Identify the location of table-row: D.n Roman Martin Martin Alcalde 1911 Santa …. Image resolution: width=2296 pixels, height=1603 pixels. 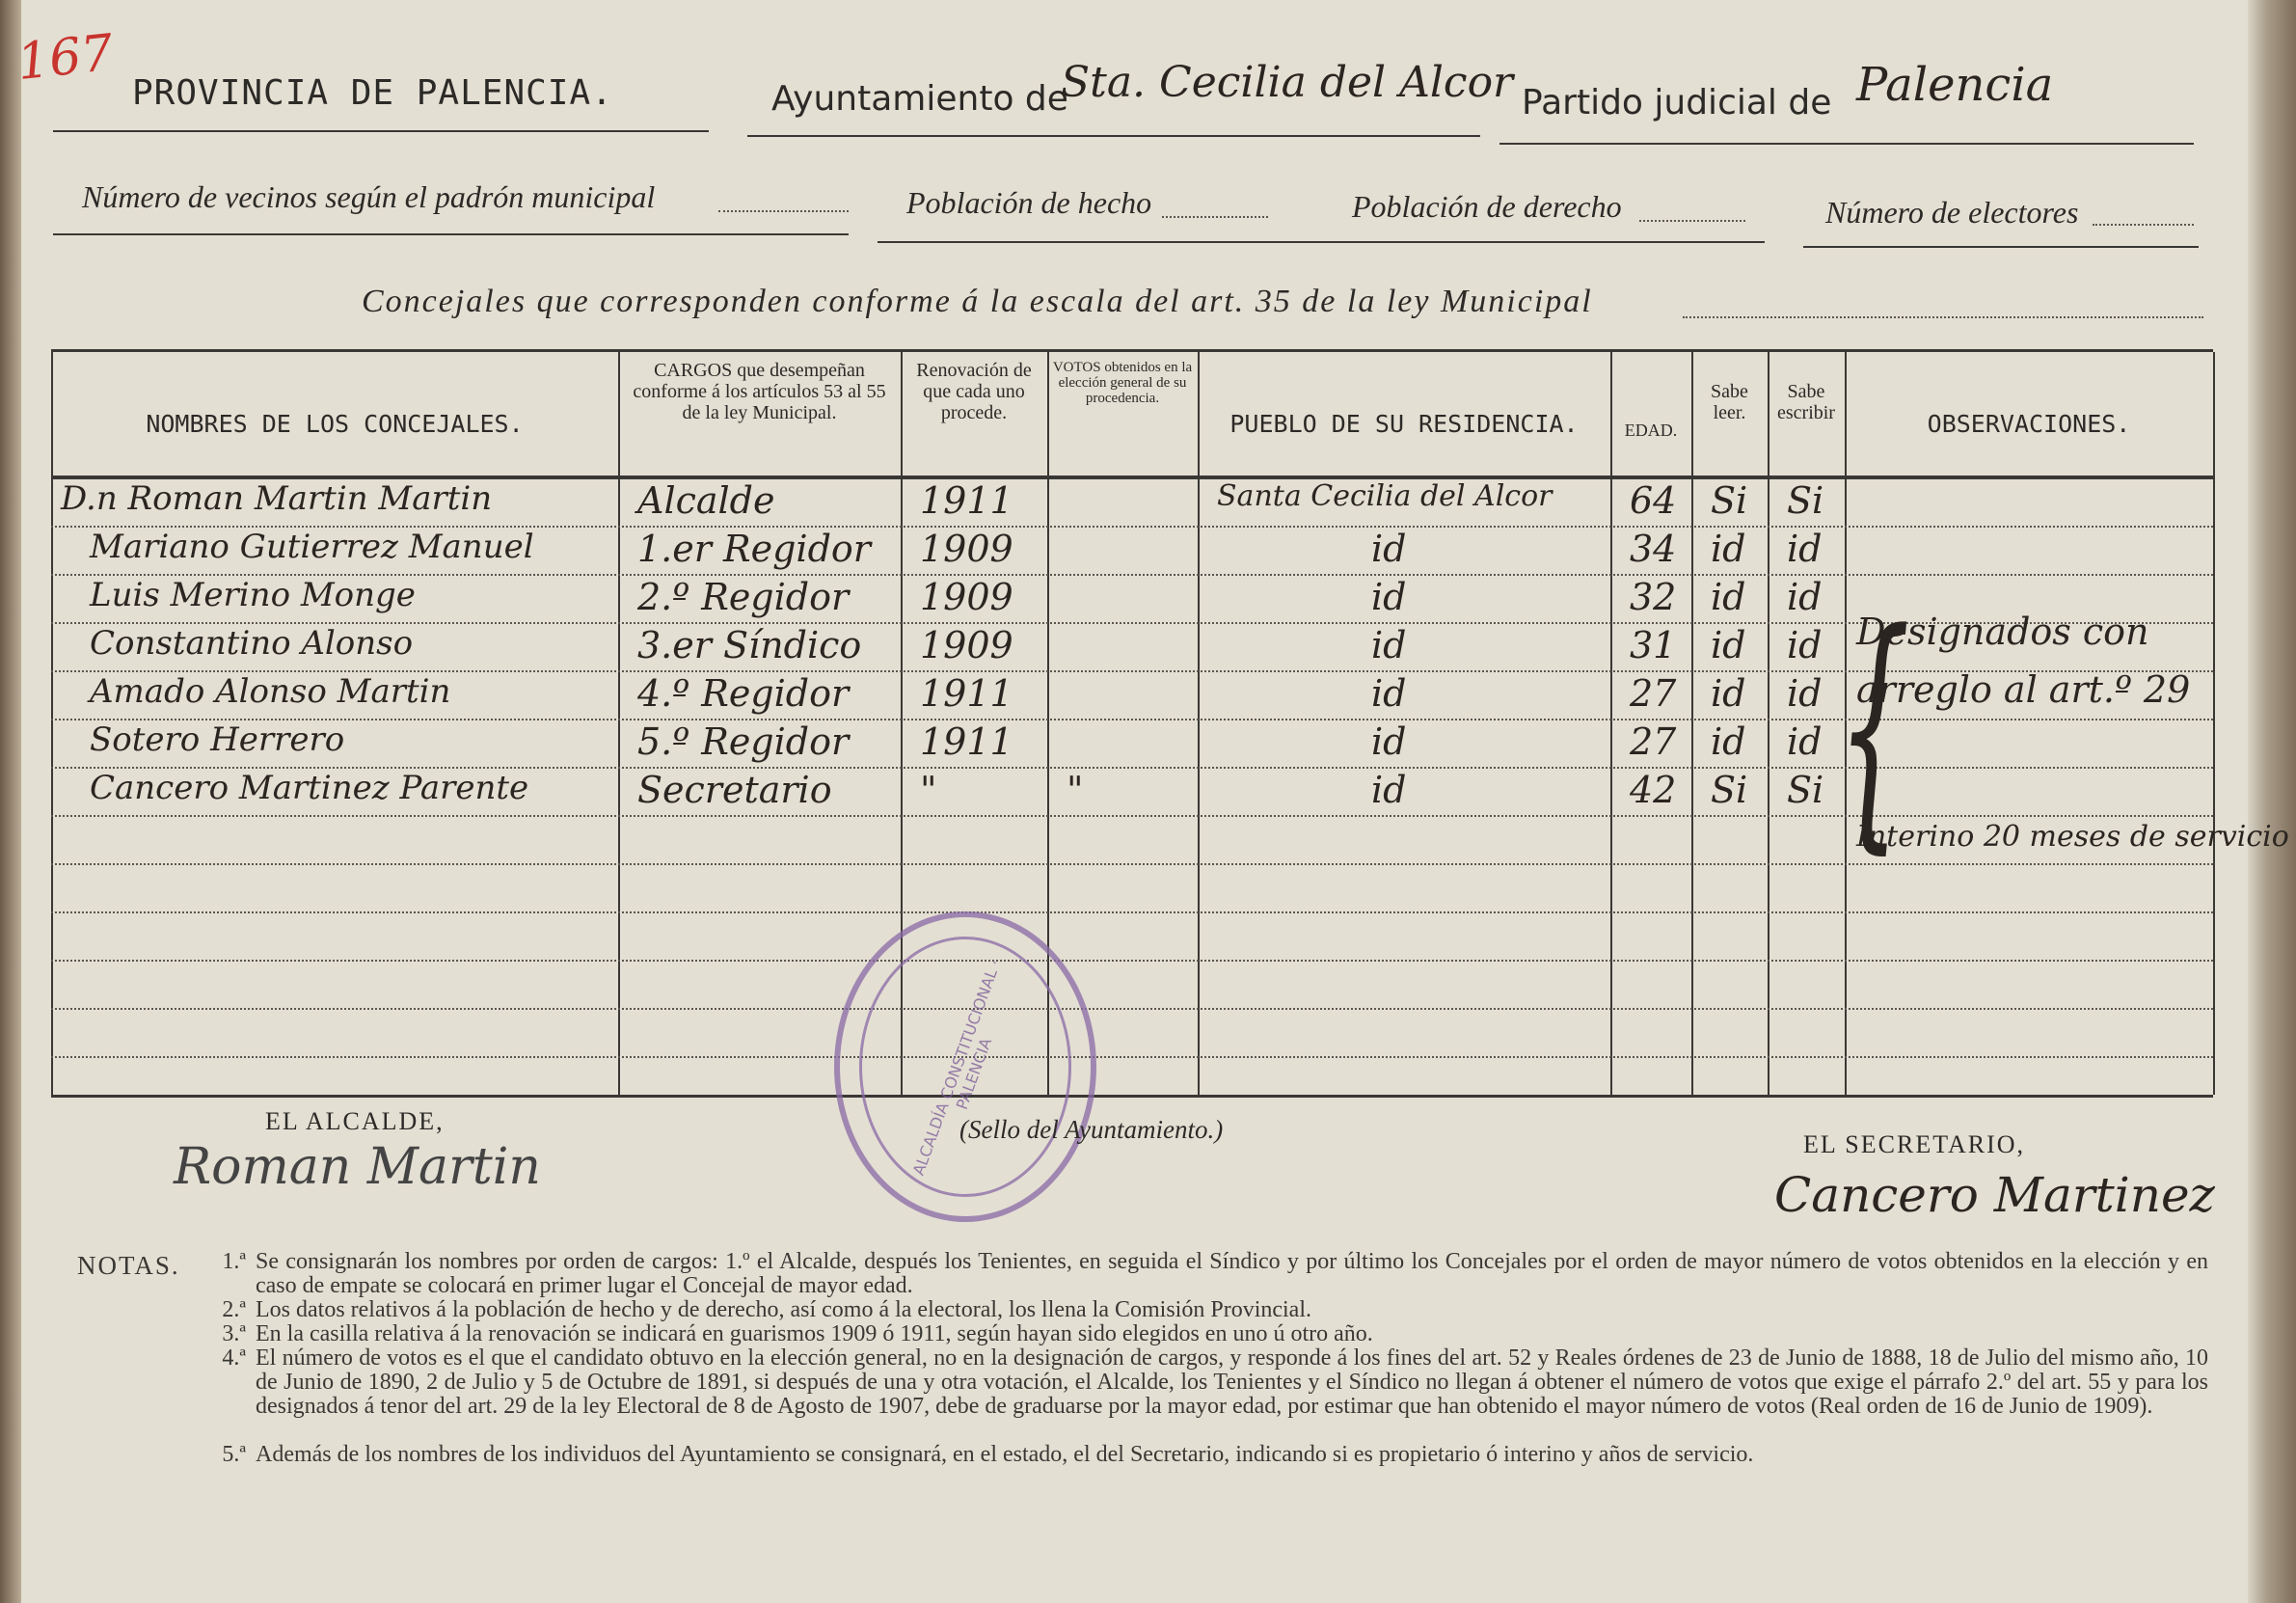
(1132, 501).